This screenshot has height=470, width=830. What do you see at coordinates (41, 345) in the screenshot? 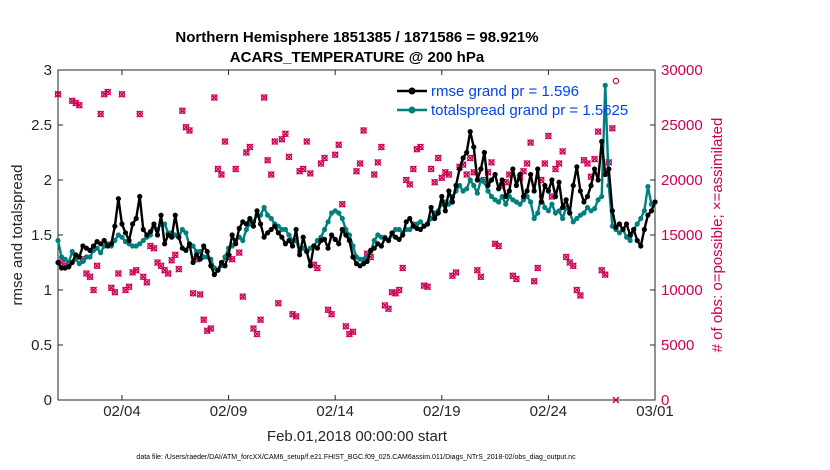
I see `y-tick-label: 0.5` at bounding box center [41, 345].